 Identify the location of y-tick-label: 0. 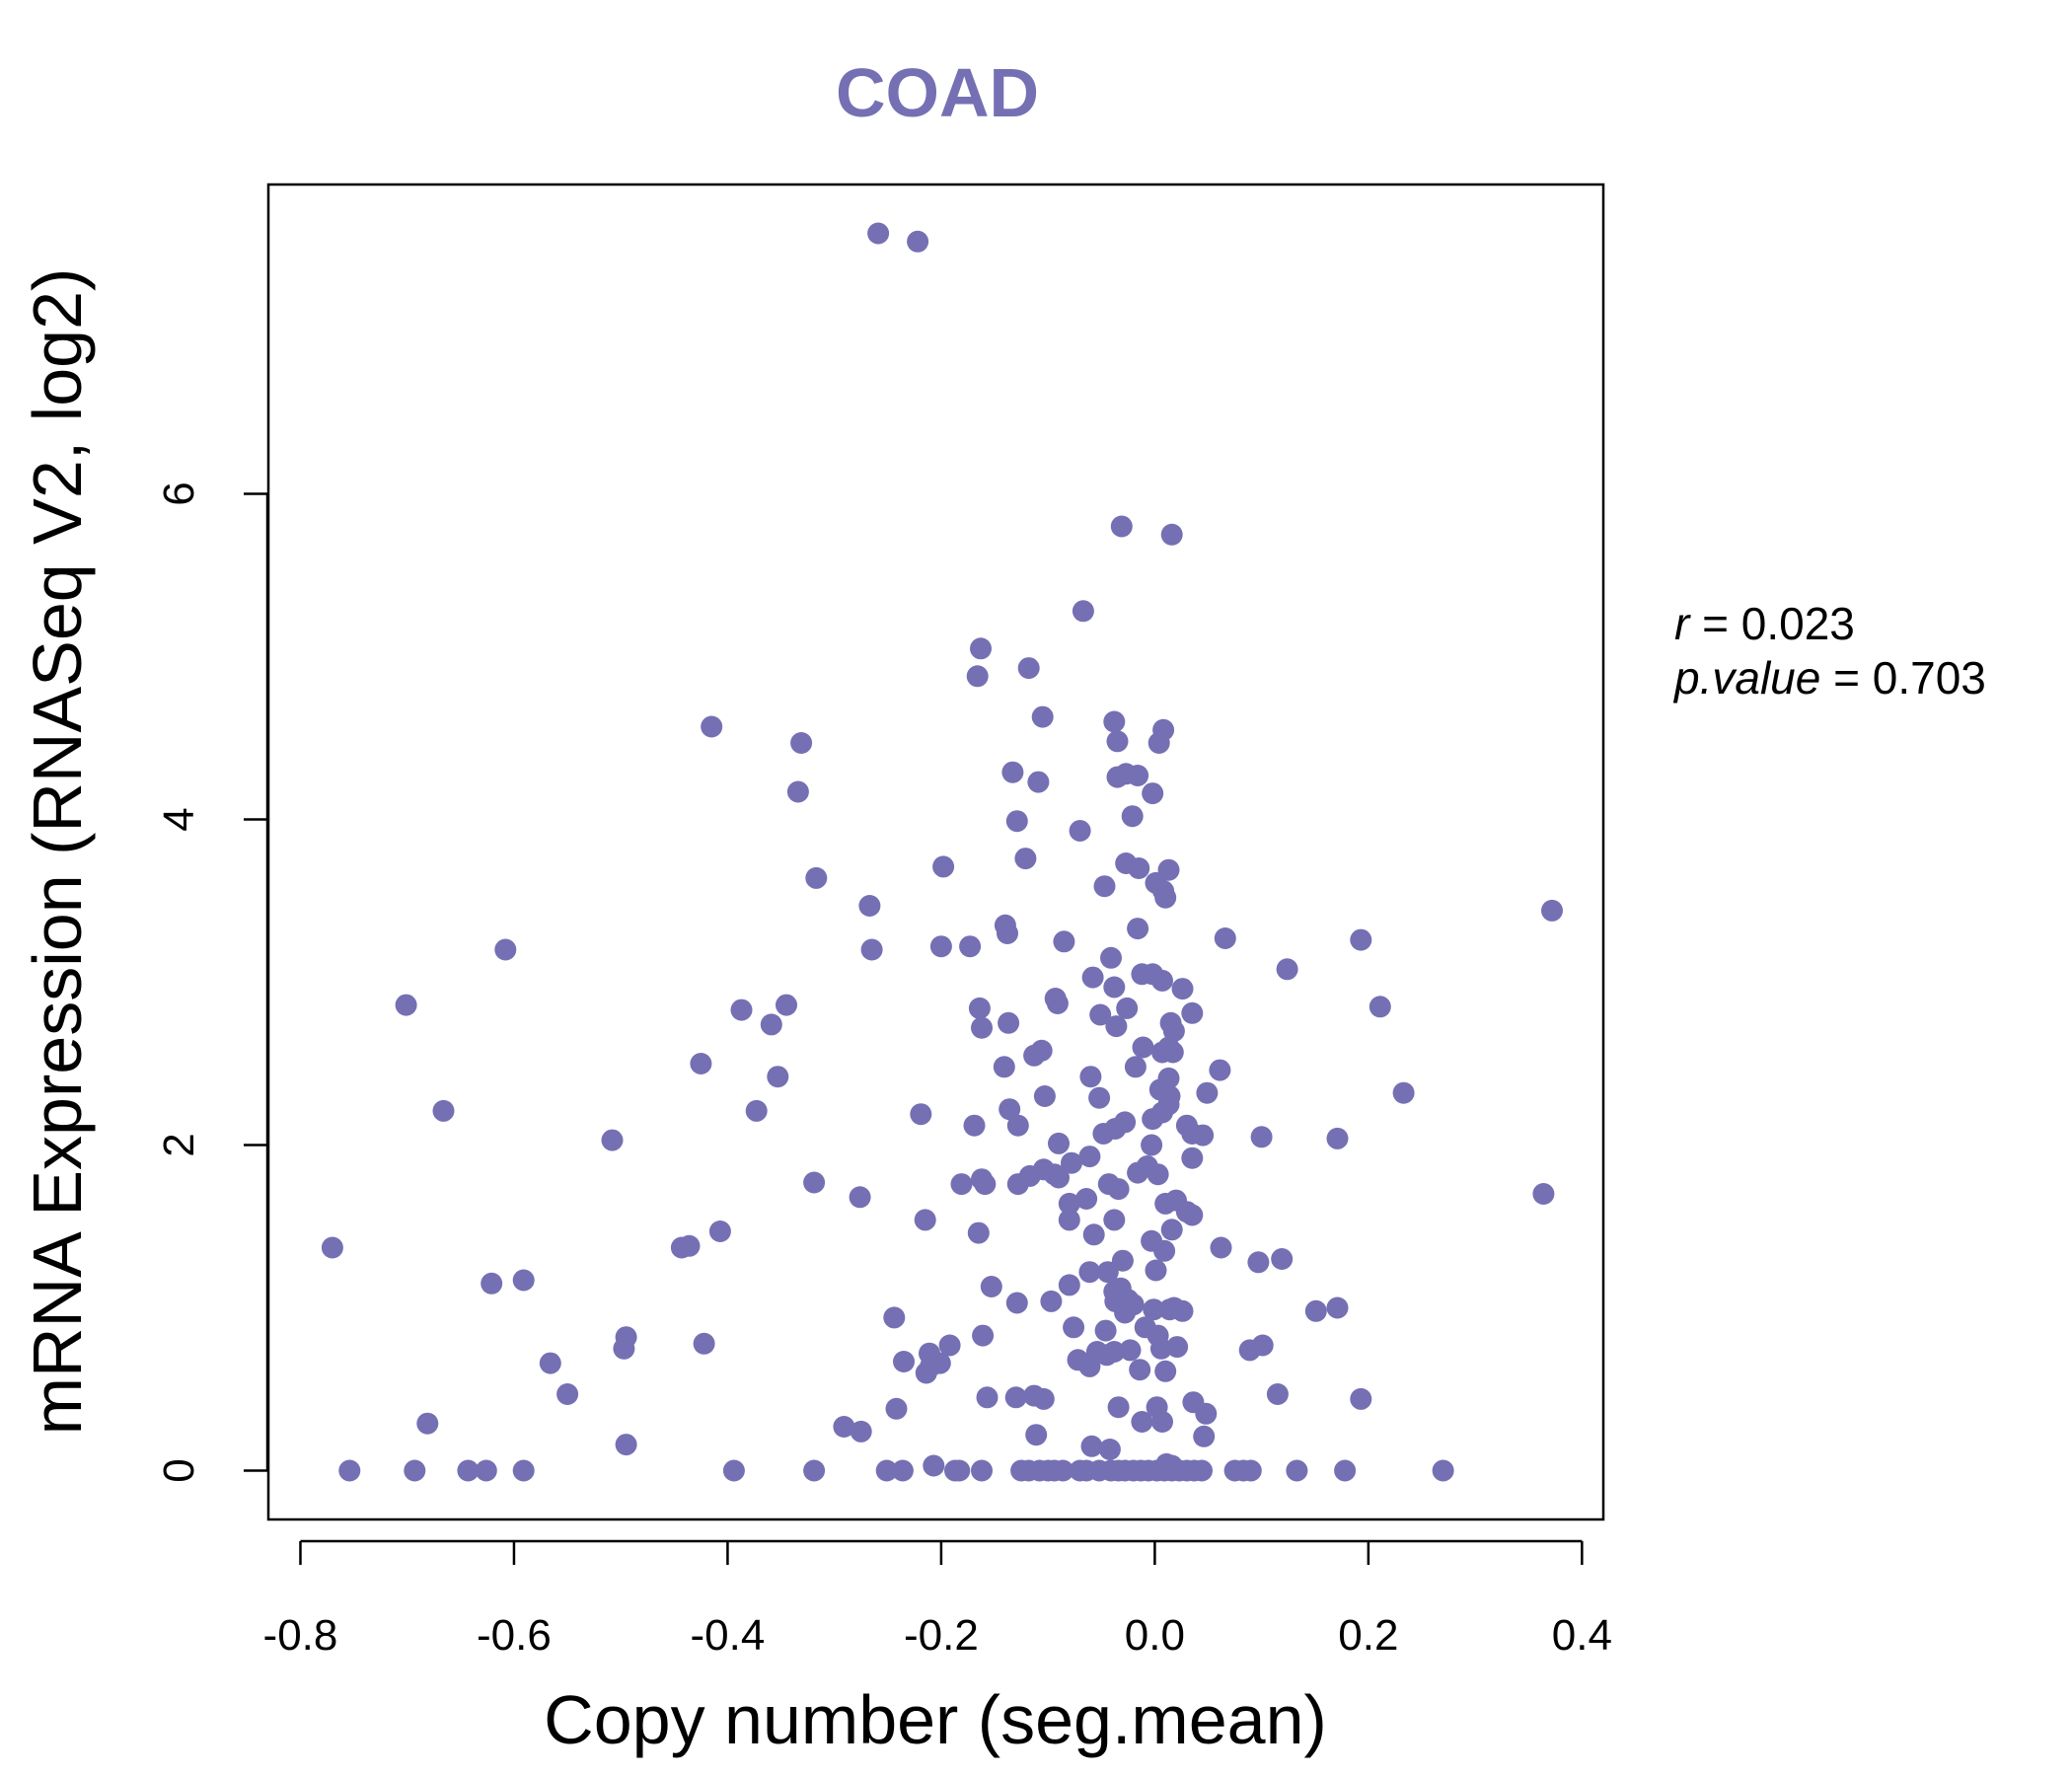
(179, 1470).